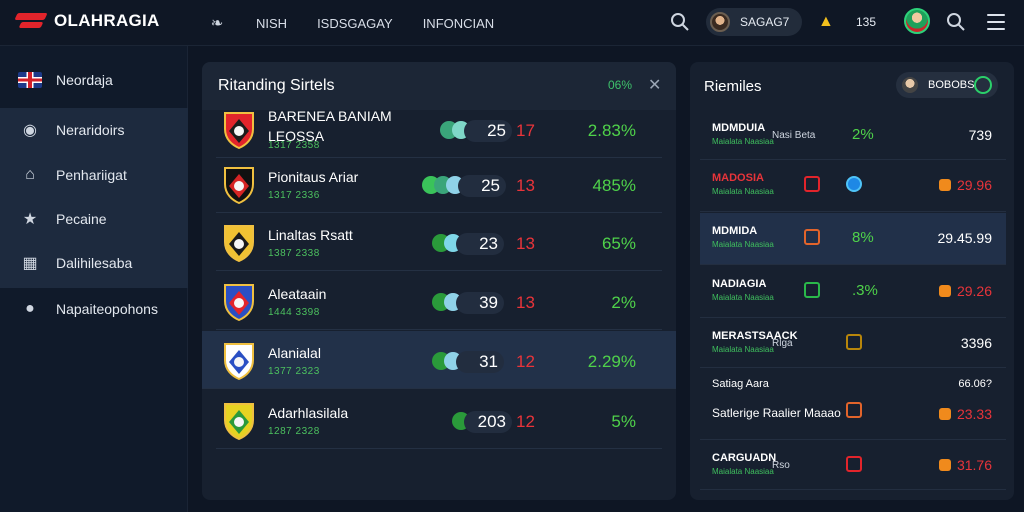 The width and height of the screenshot is (1024, 512). Describe the element at coordinates (866, 22) in the screenshot. I see `coin-count: 135` at that location.